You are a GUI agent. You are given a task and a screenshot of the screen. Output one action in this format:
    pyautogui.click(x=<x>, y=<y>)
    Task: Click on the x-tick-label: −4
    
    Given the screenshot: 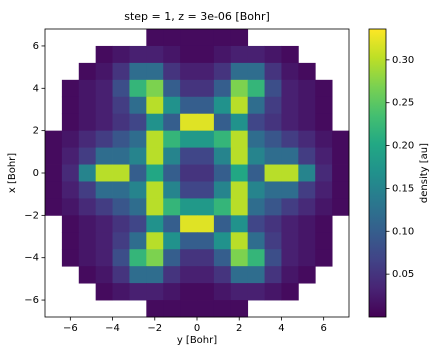 What is the action you would take?
    pyautogui.click(x=112, y=328)
    